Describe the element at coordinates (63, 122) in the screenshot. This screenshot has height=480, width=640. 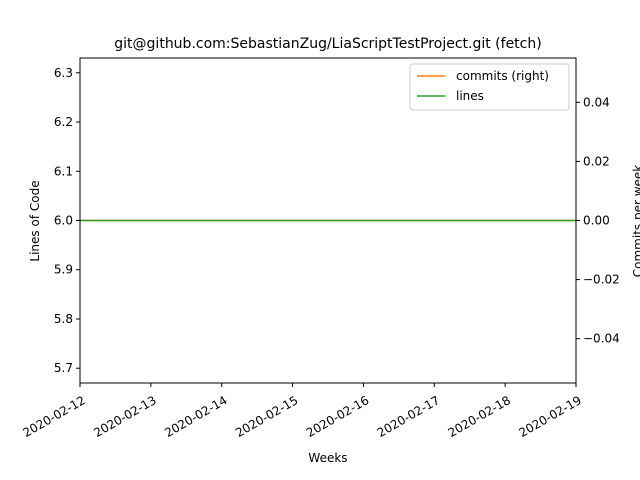
I see `y-tick-label-left: 6.2` at that location.